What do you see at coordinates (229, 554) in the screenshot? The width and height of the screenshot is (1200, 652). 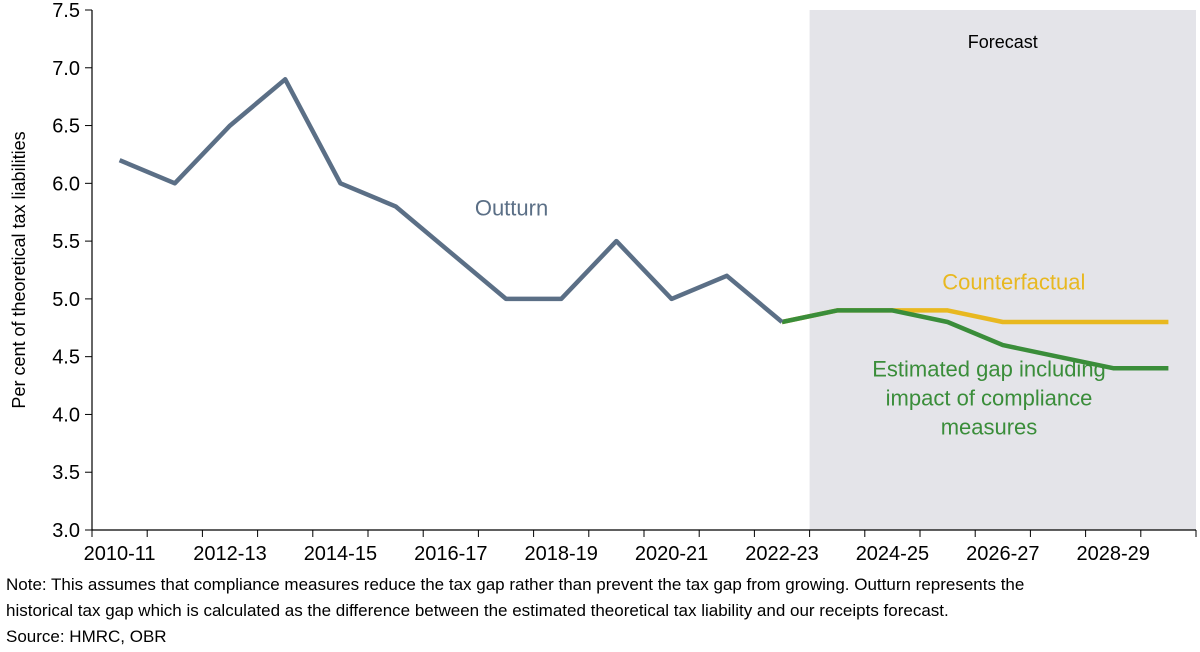 I see `x-tick-label: 2012-13` at bounding box center [229, 554].